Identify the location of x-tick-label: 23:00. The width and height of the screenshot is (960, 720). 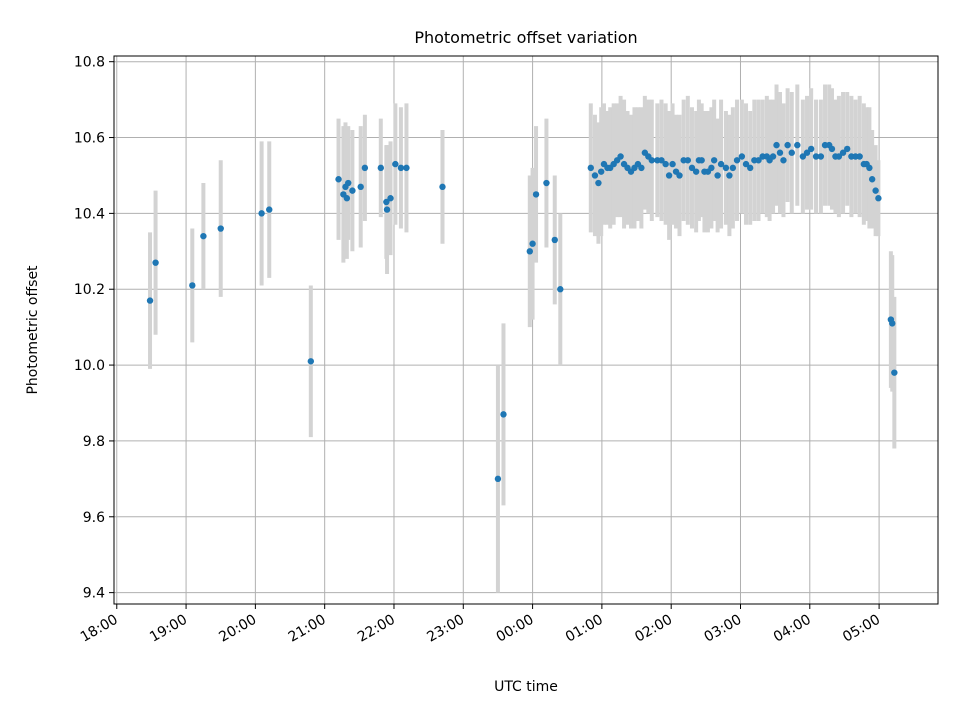
(445, 629).